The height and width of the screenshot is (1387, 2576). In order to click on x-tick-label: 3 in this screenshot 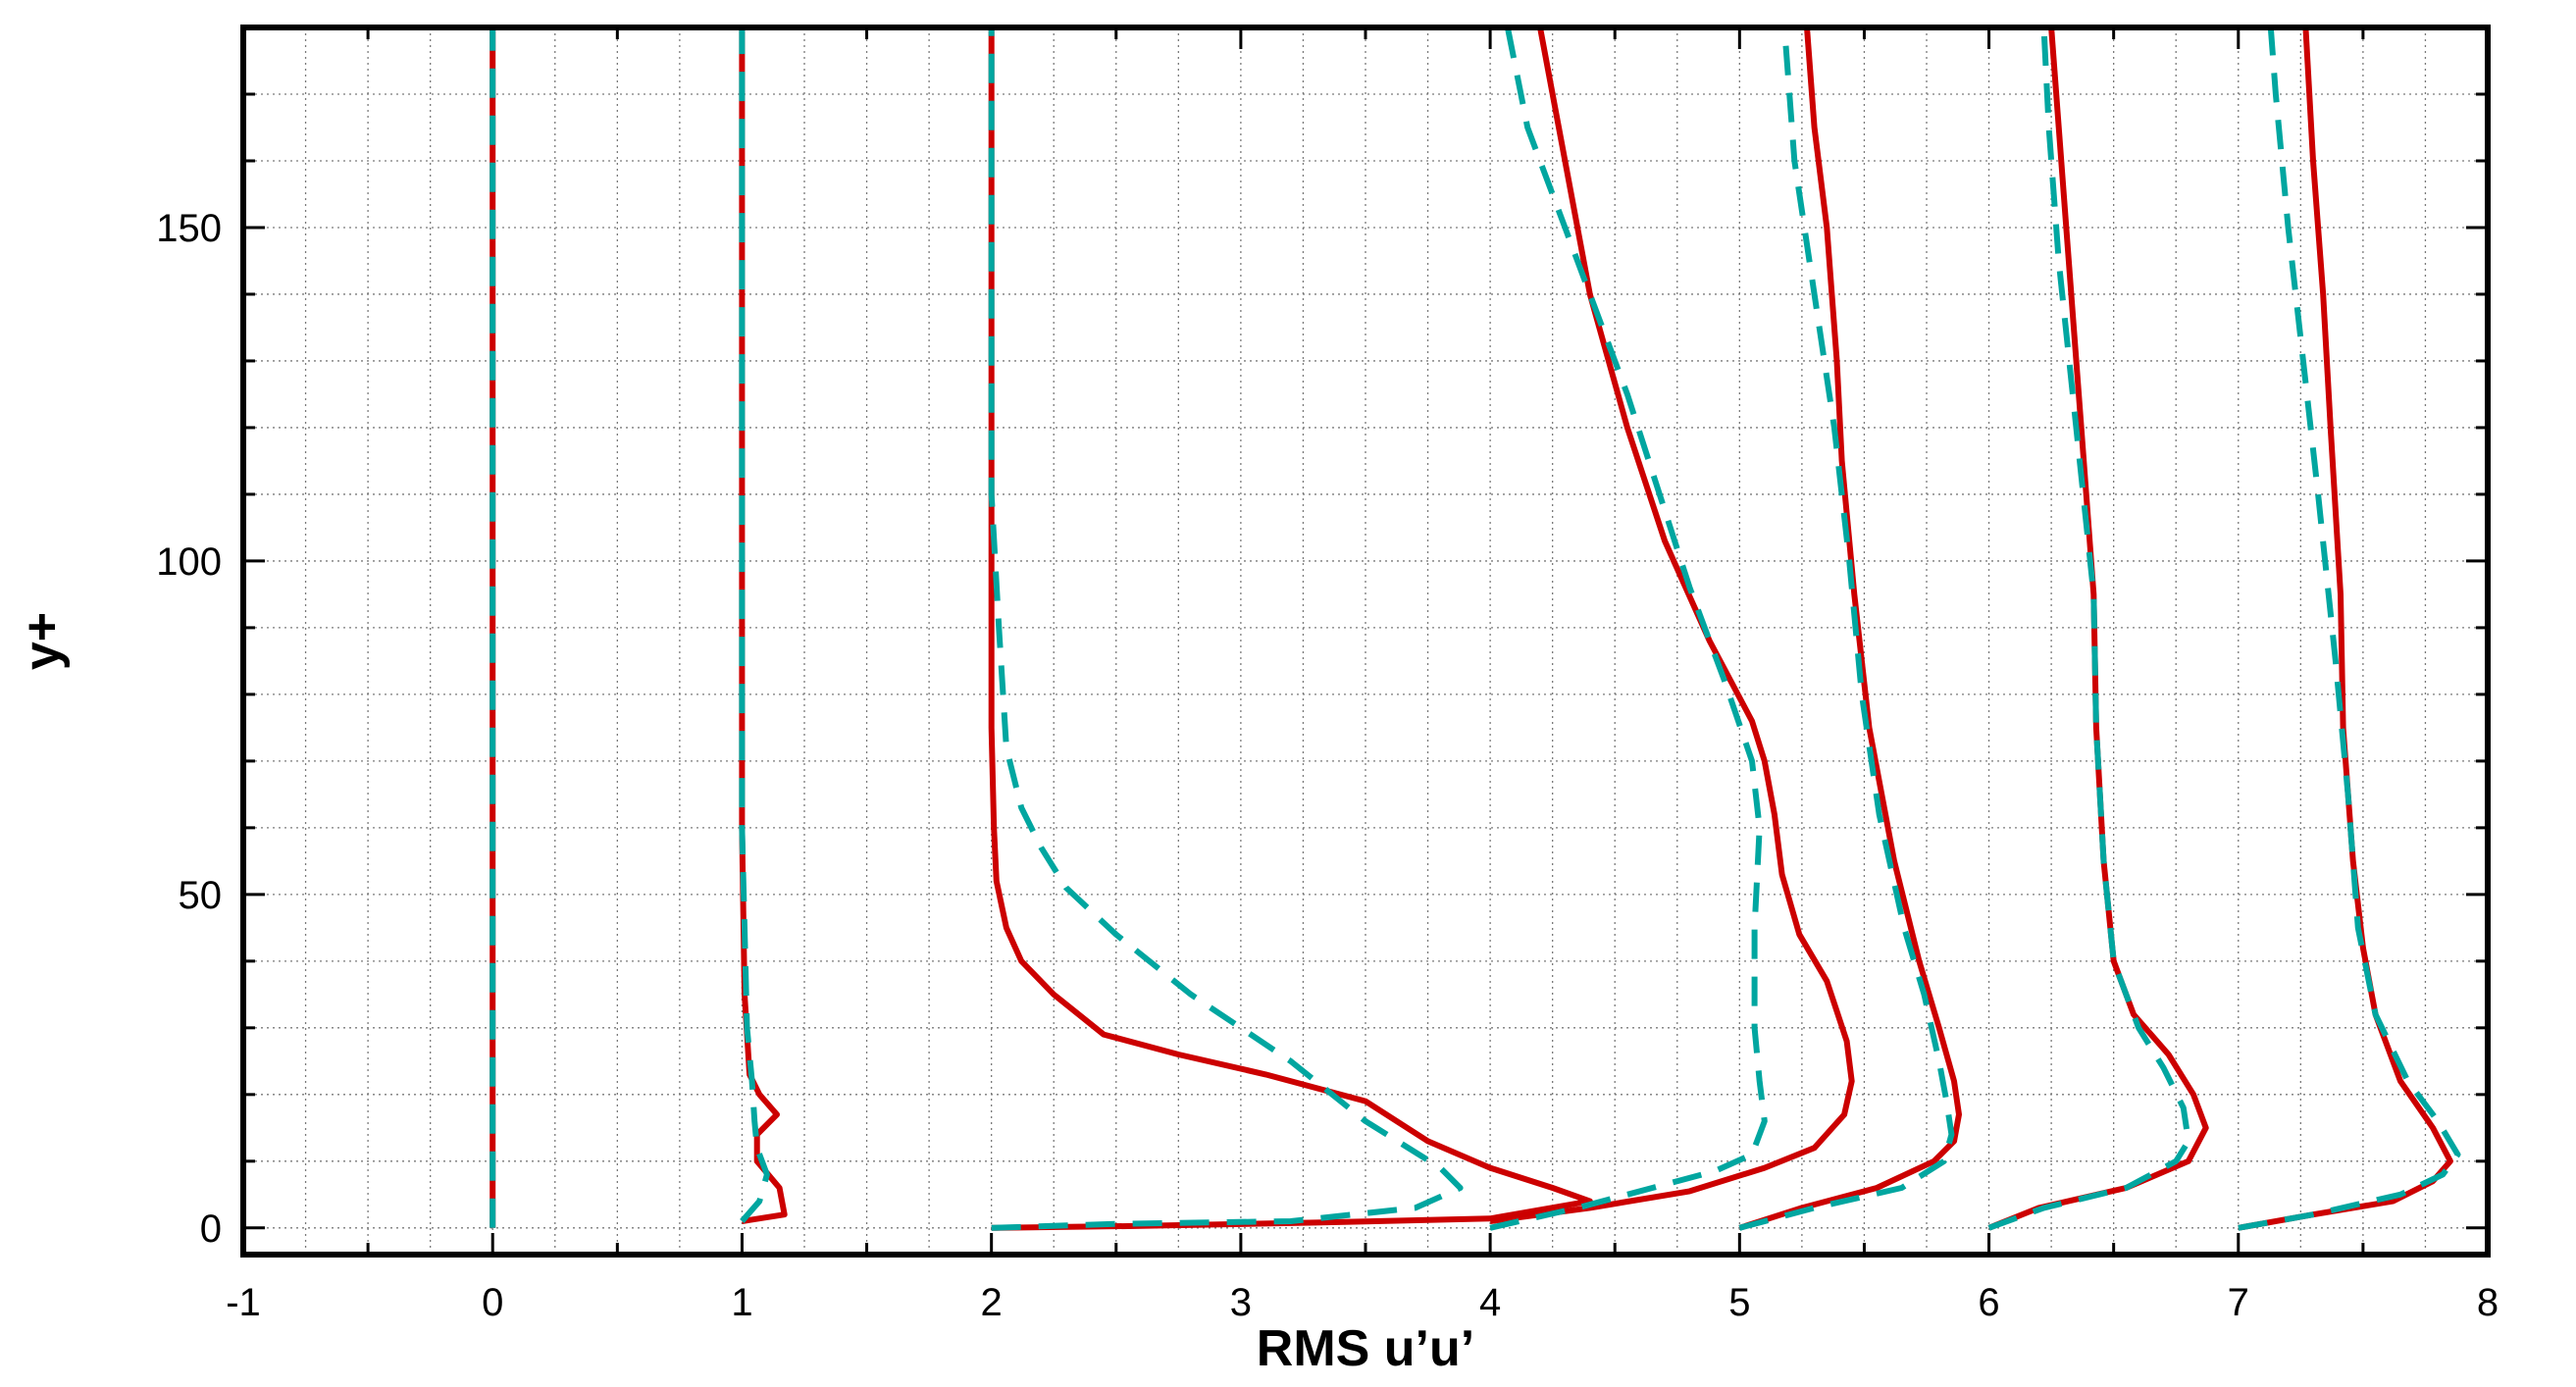, I will do `click(1241, 1302)`.